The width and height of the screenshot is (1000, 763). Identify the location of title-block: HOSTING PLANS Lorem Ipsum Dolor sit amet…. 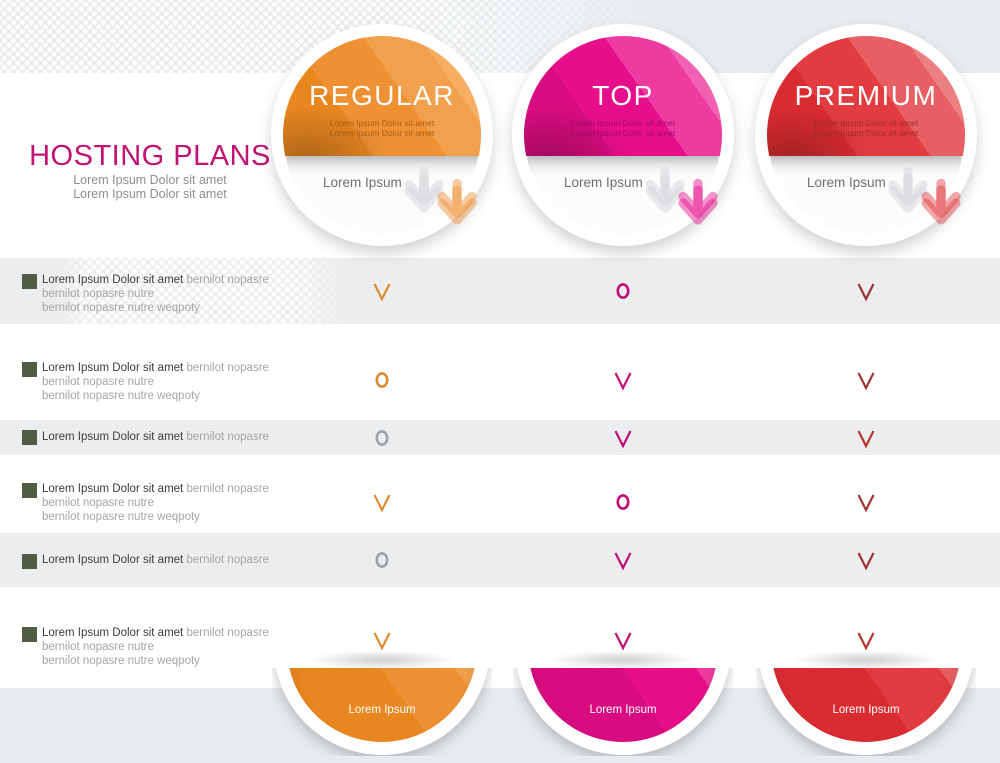
(150, 171).